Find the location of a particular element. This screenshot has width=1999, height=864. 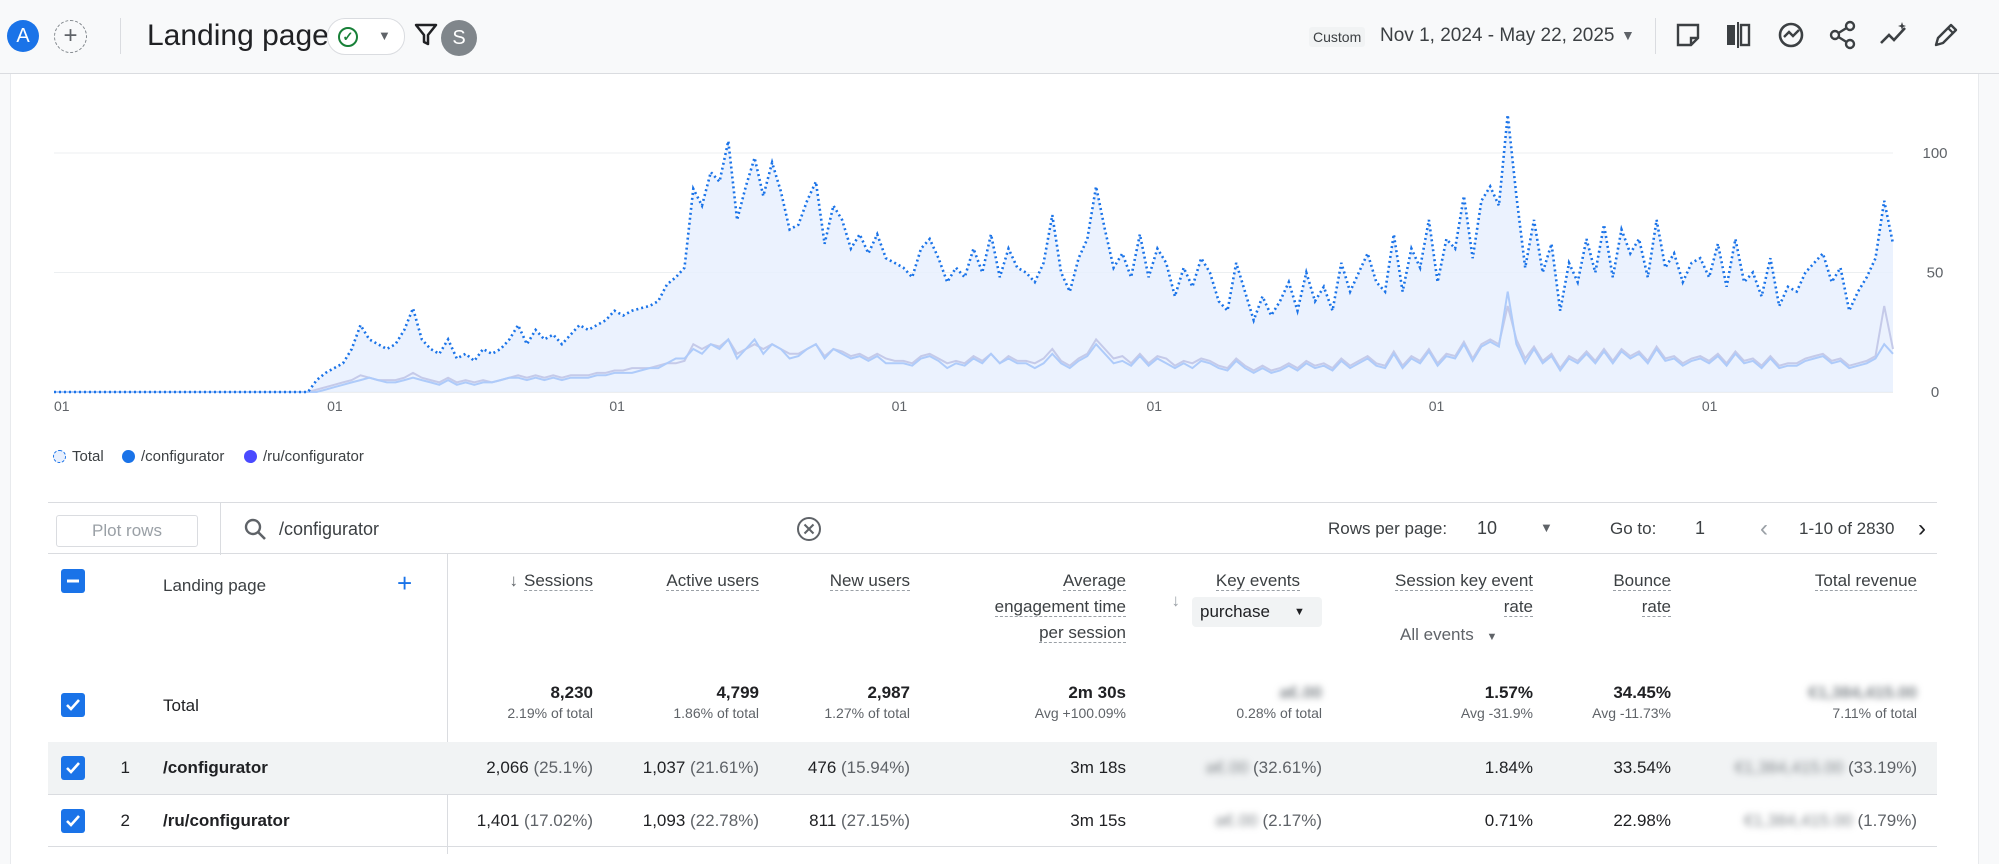

row-key-events: a€.00 (32.61%) is located at coordinates (1263, 767).